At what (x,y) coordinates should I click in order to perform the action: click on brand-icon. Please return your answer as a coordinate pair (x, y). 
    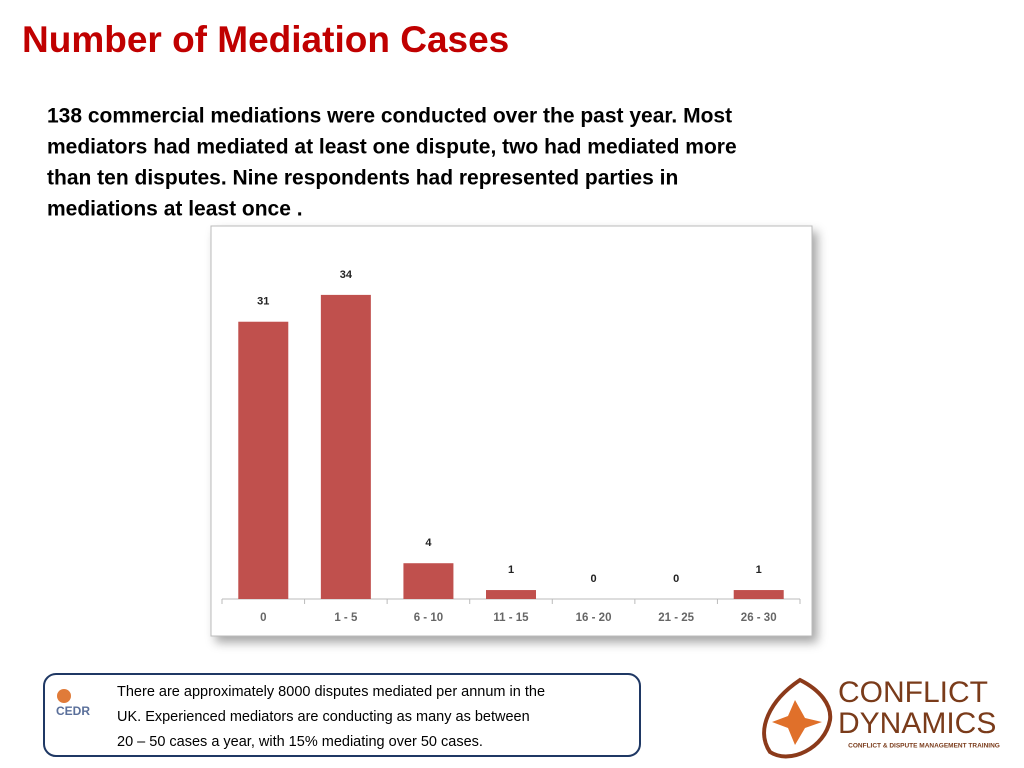
    Looking at the image, I should click on (797, 718).